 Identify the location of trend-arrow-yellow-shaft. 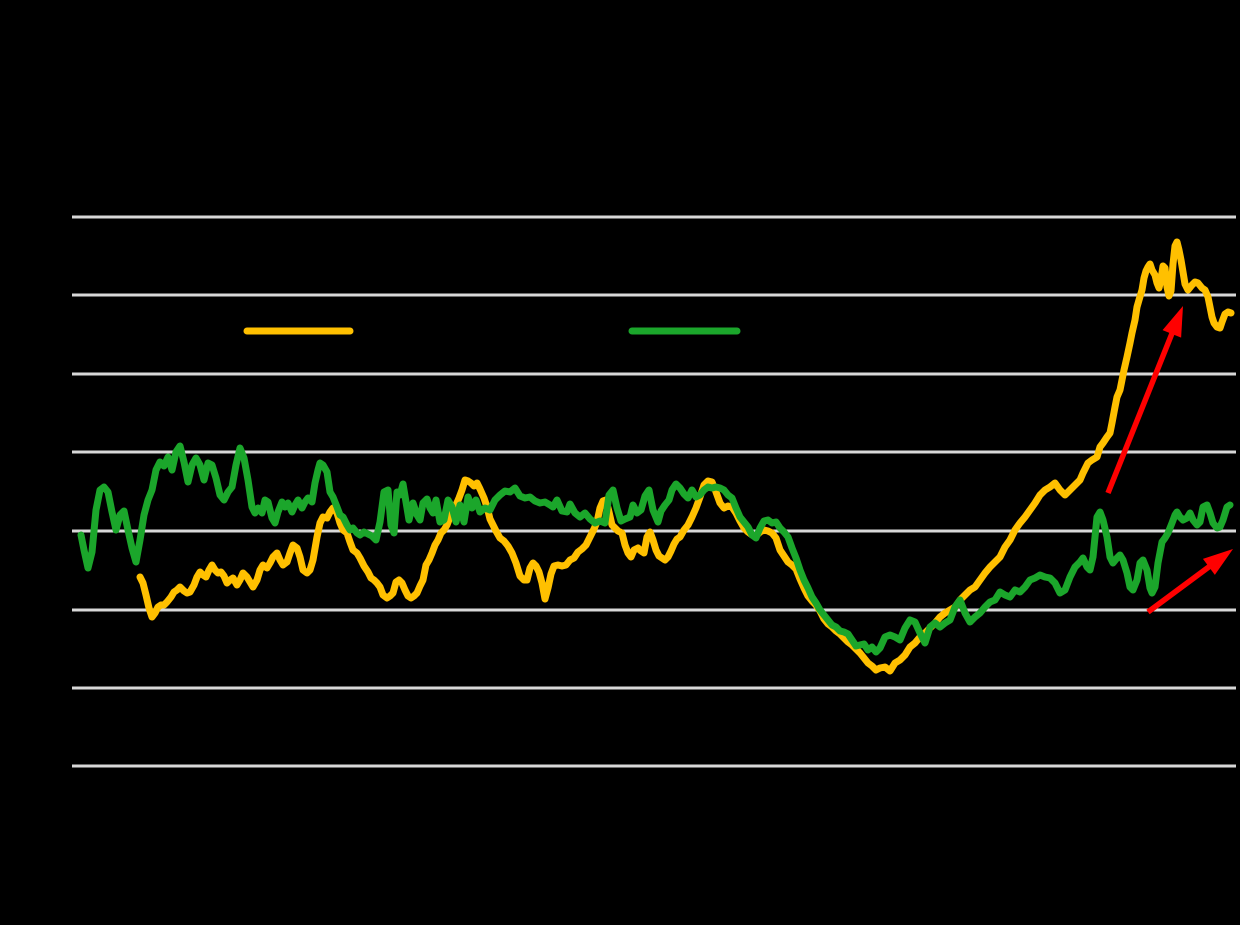
(1140, 412).